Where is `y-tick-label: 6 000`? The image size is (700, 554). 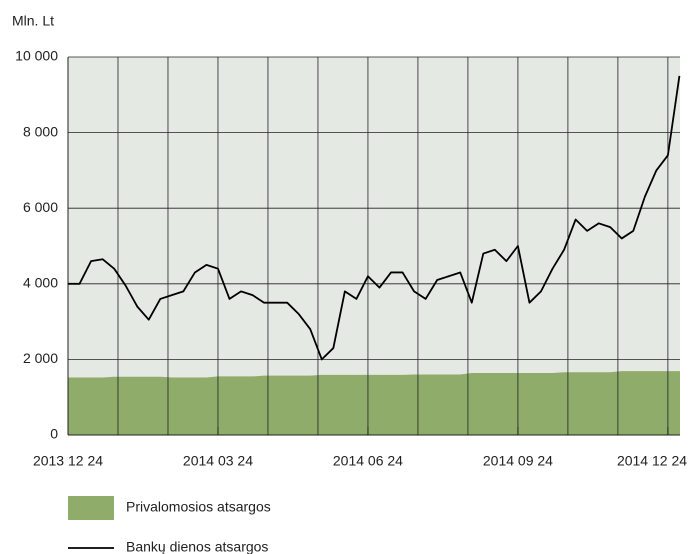
y-tick-label: 6 000 is located at coordinates (40, 207).